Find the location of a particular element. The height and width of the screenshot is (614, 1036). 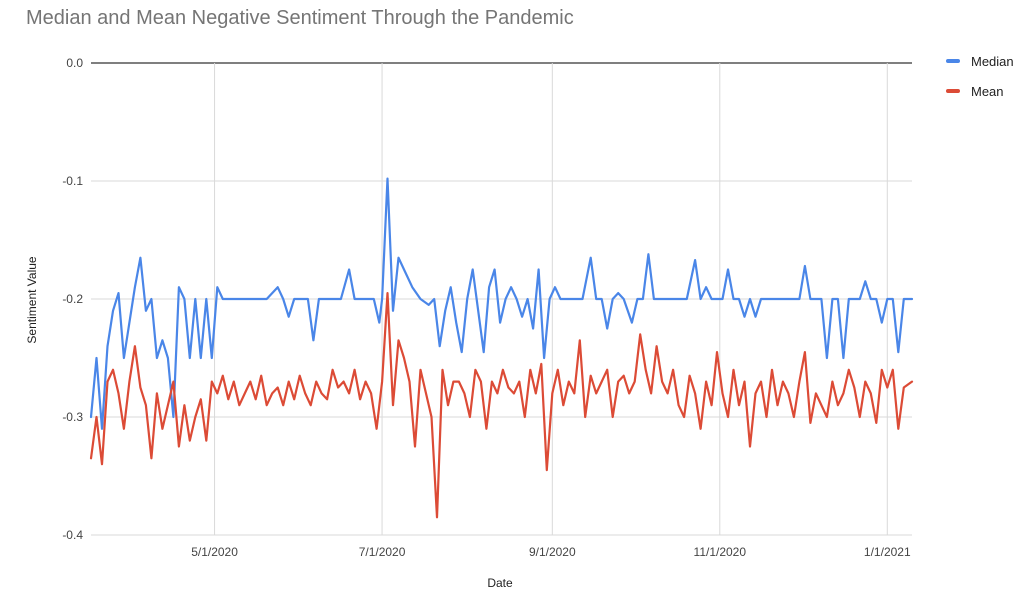

x-tick-label: 1/1/2021 is located at coordinates (887, 552).